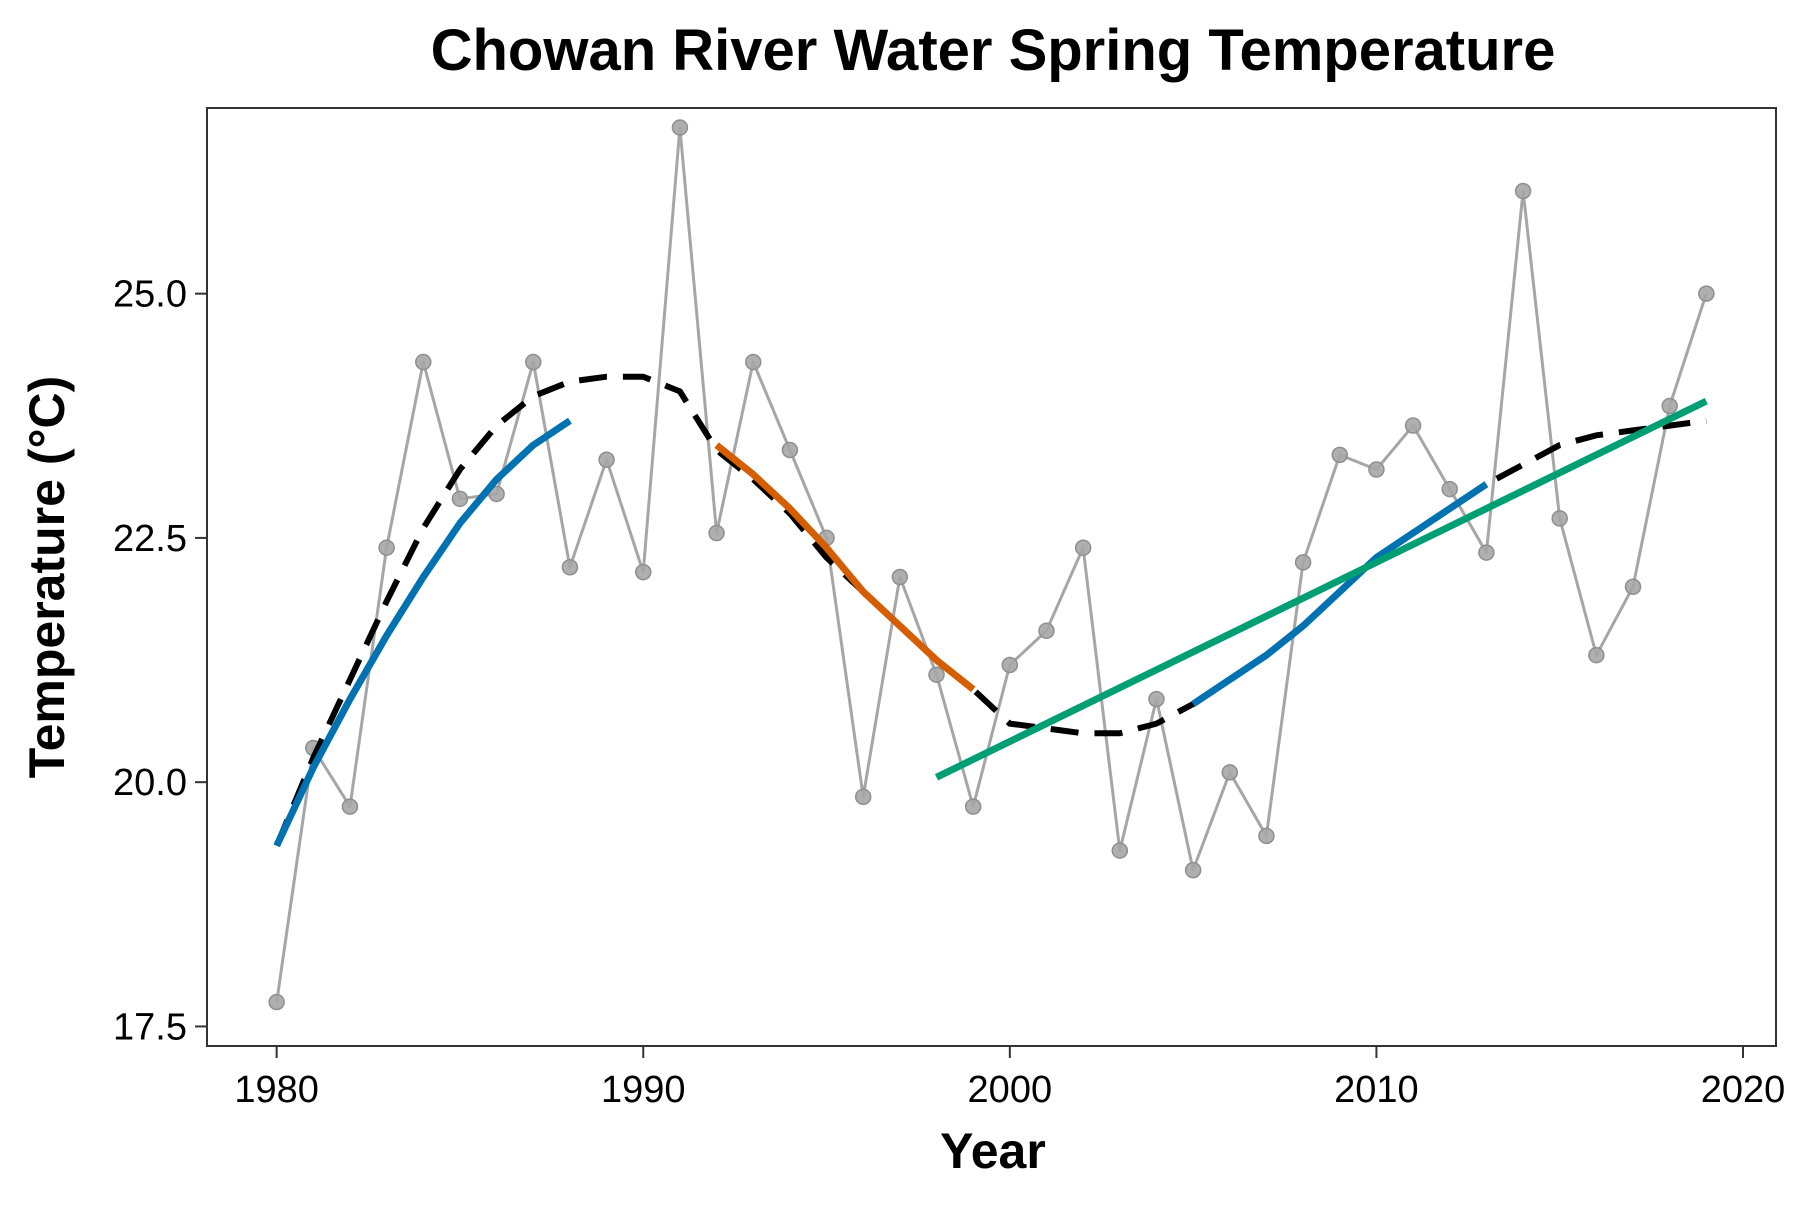  What do you see at coordinates (150, 539) in the screenshot?
I see `y-tick-label: 22.5` at bounding box center [150, 539].